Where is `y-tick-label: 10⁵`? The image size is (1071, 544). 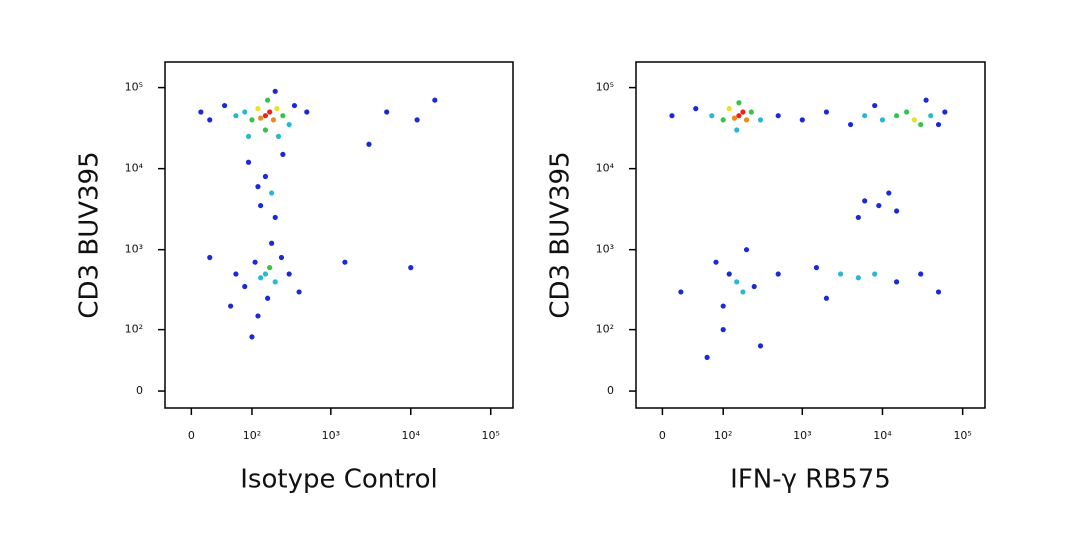
y-tick-label: 10⁵ is located at coordinates (605, 87).